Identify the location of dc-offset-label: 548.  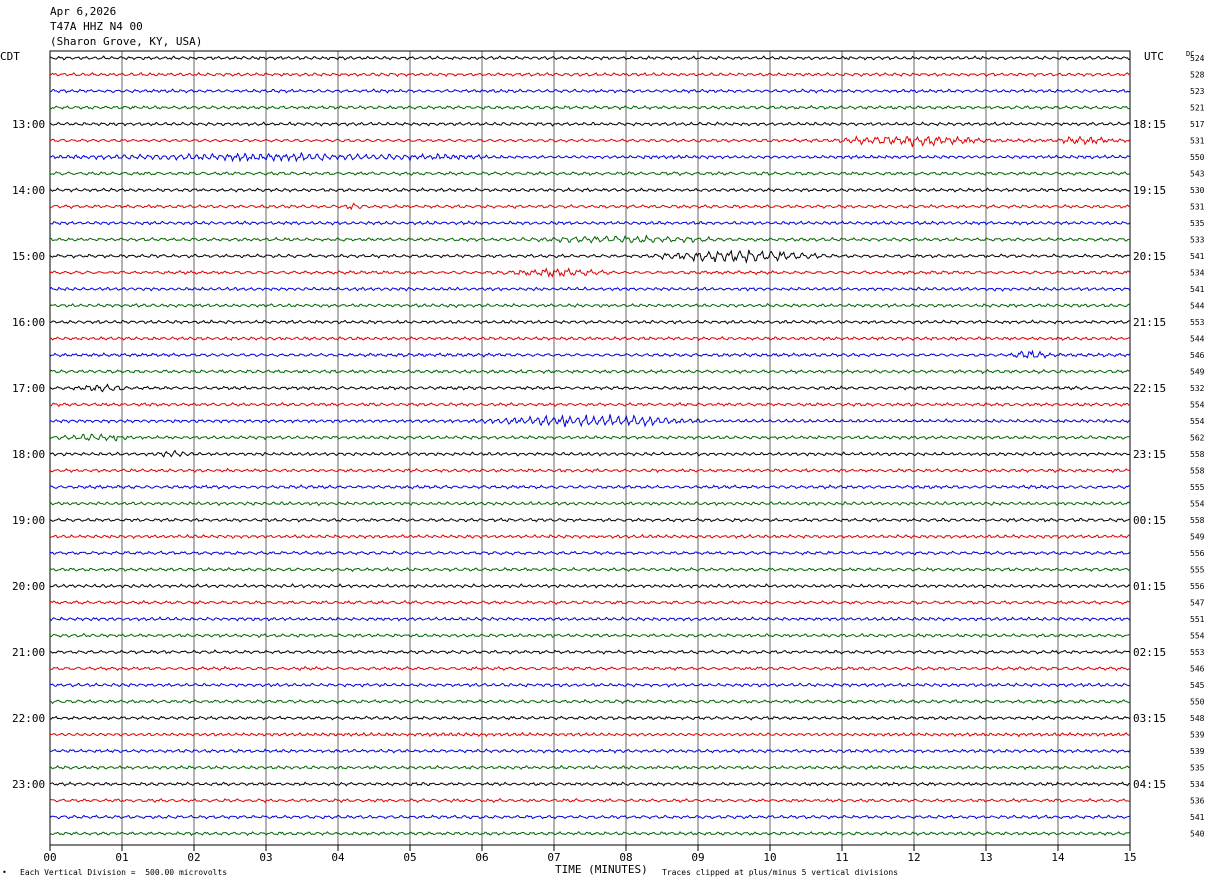
(1197, 718).